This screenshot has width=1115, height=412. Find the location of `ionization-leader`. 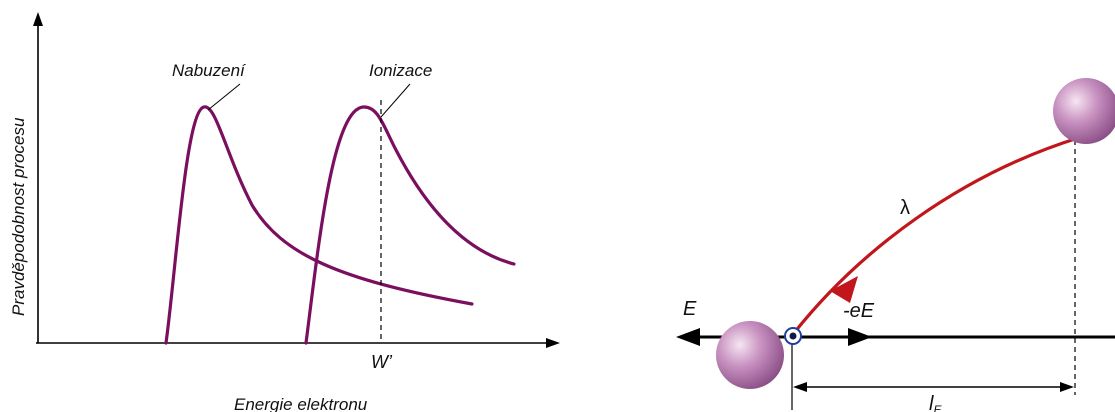

ionization-leader is located at coordinates (395, 100).